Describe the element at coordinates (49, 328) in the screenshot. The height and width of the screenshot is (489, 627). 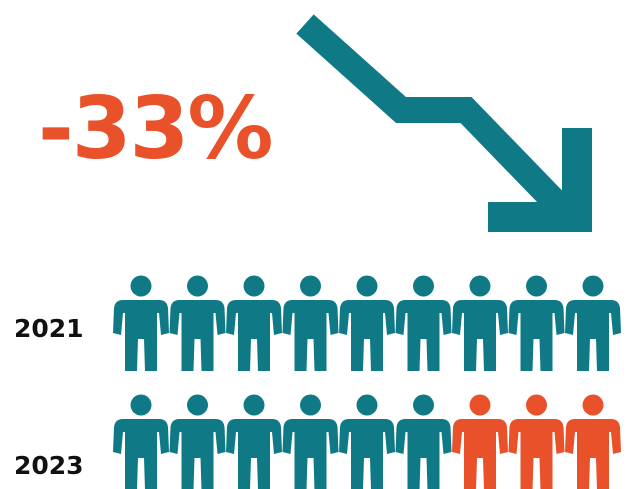
I see `row-label-2021: 2021` at that location.